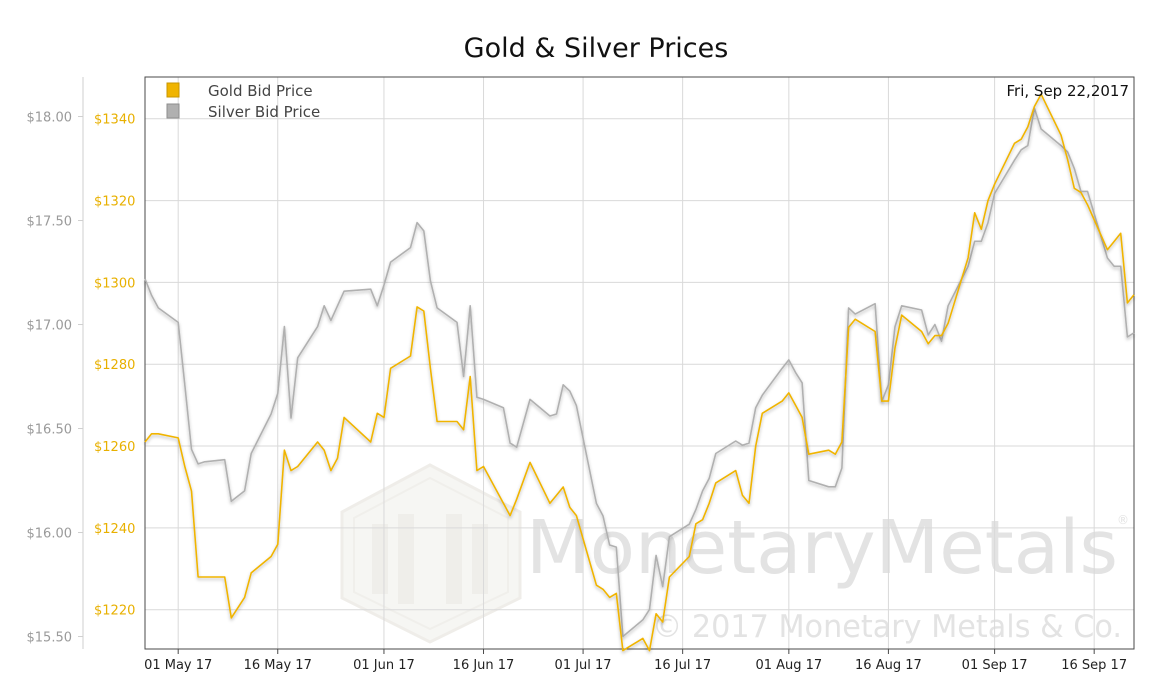 The image size is (1165, 699). Describe the element at coordinates (384, 665) in the screenshot. I see `x-tick-label: 01 Jun 17` at that location.